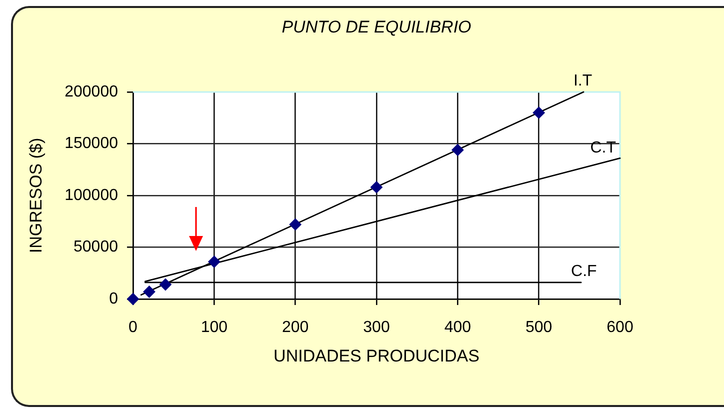 Image resolution: width=724 pixels, height=409 pixels. Describe the element at coordinates (458, 327) in the screenshot. I see `x-tick-label: 400` at that location.